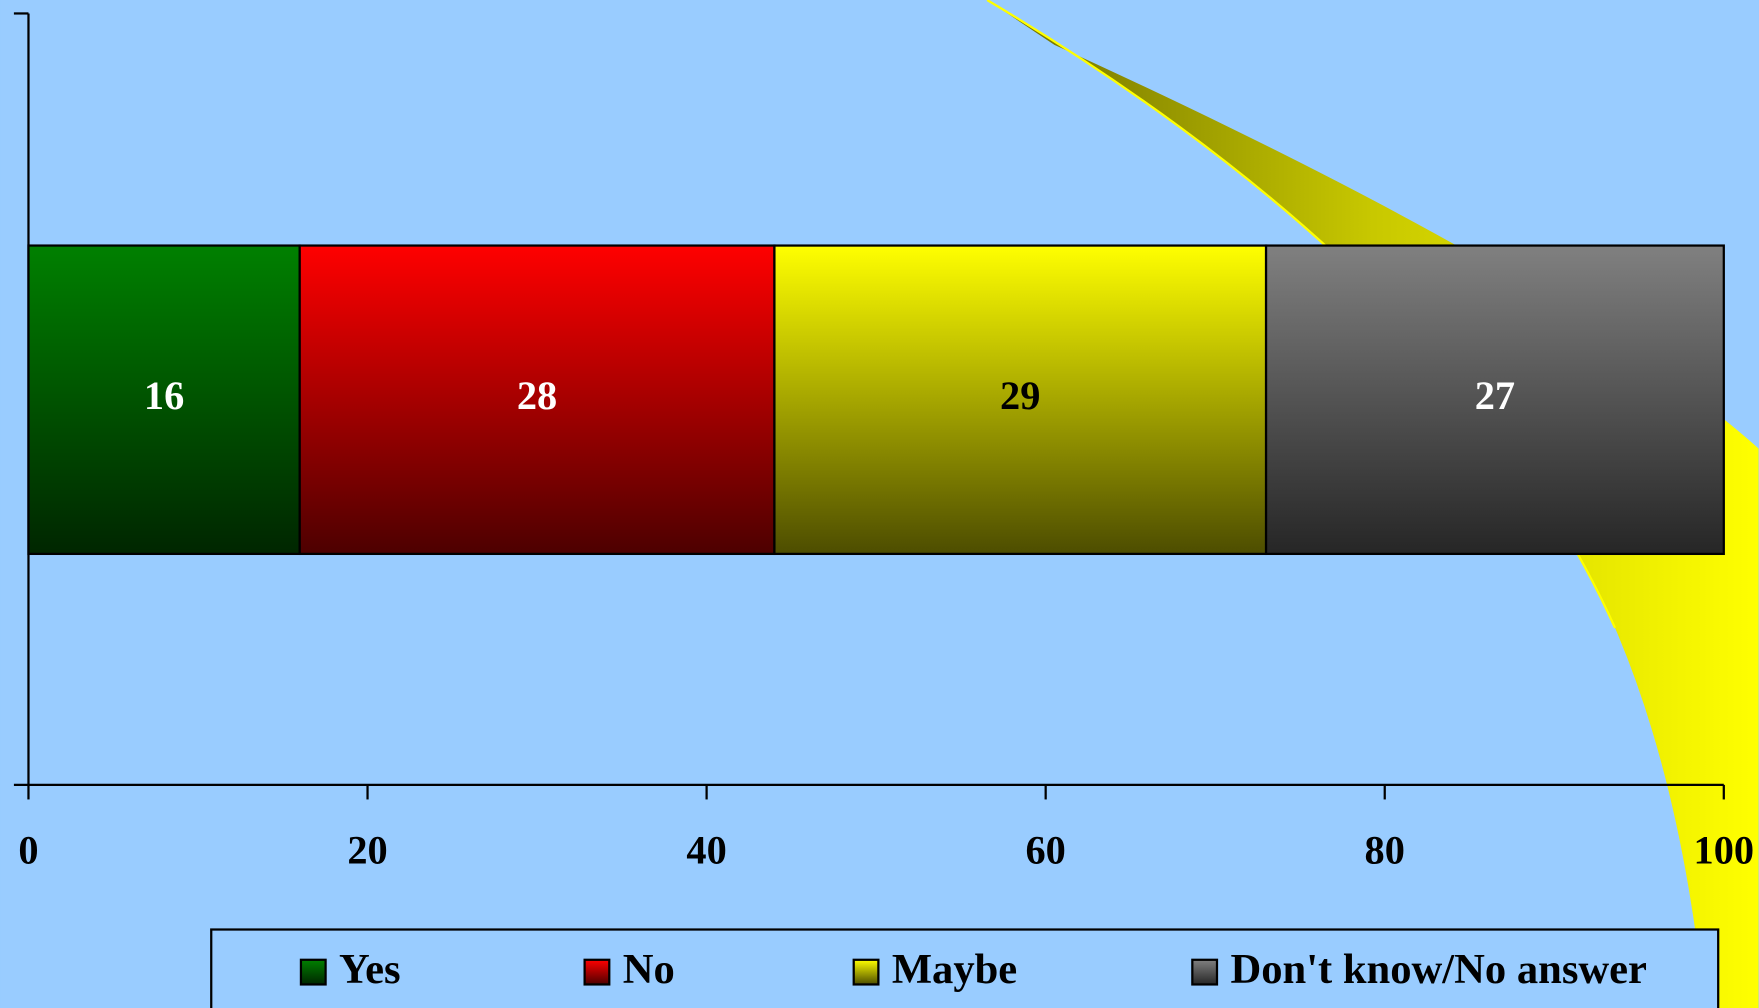  Describe the element at coordinates (370, 969) in the screenshot. I see `legend-label: Yes` at that location.